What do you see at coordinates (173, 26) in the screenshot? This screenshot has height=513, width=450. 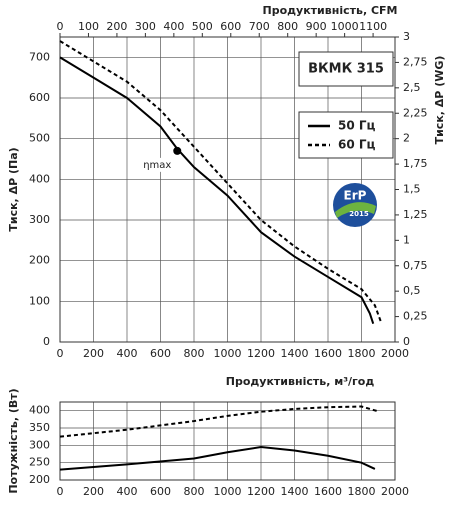 I see `x2-tick-label: 400` at bounding box center [173, 26].